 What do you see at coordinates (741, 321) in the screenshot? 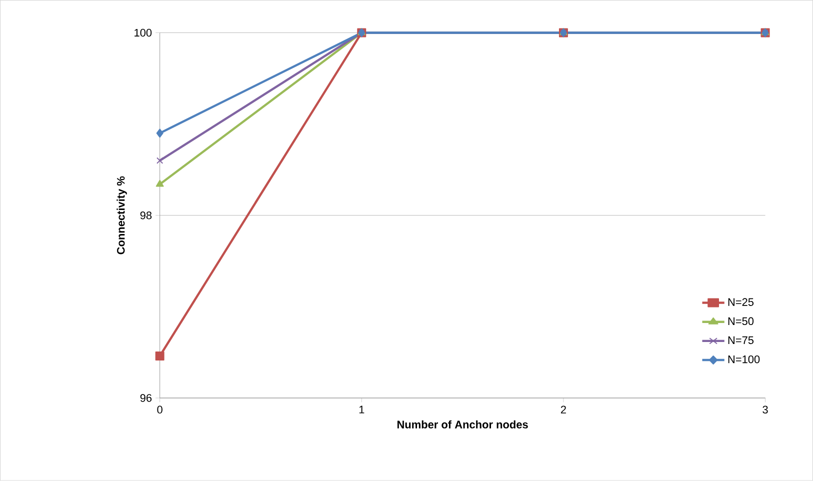
I see `legend-label: N=50` at bounding box center [741, 321].